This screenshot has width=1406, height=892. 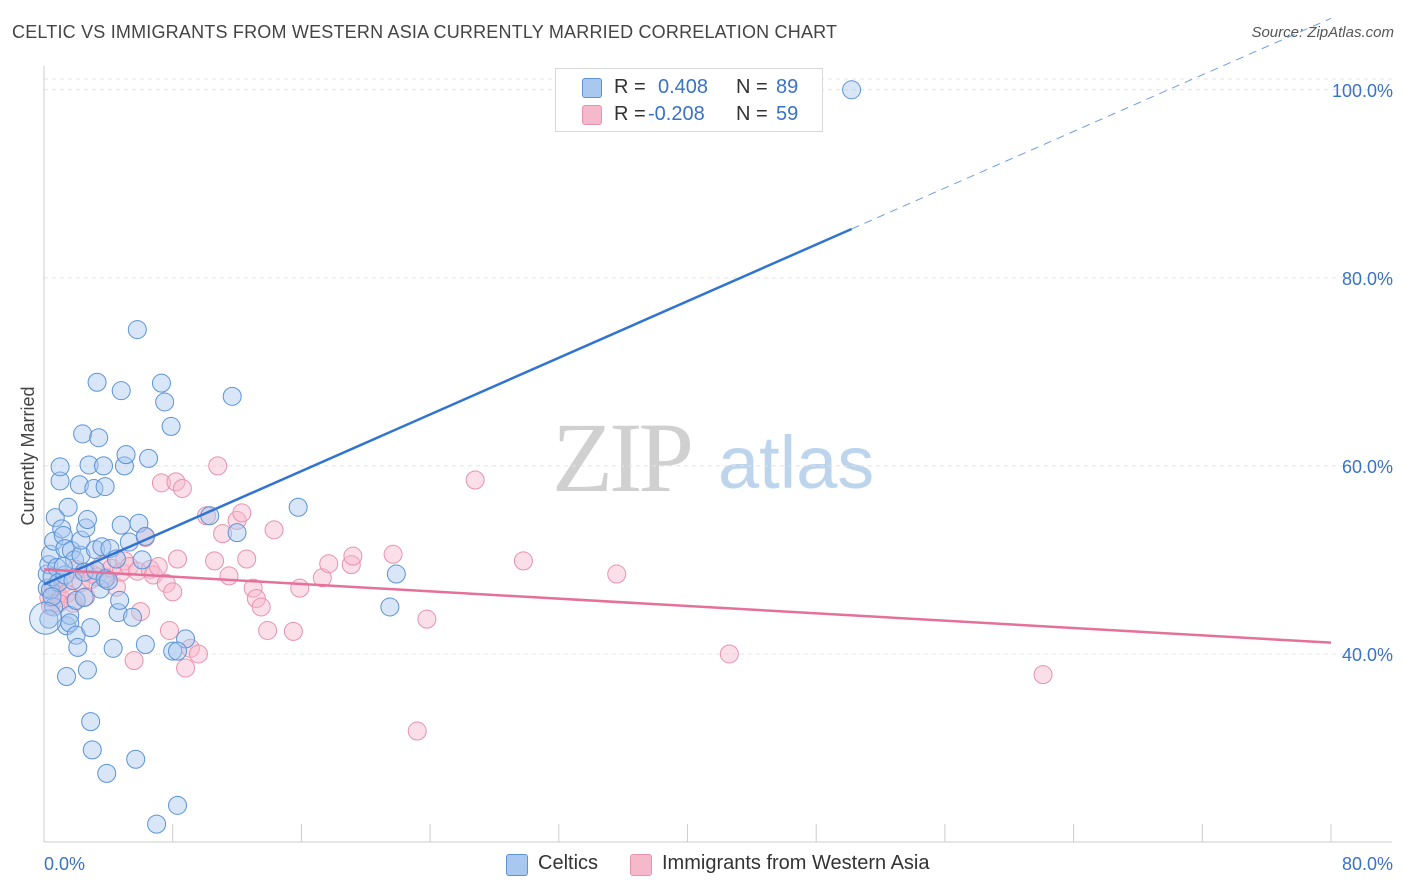 What do you see at coordinates (623, 457) in the screenshot?
I see `watermark-zip: ZIP` at bounding box center [623, 457].